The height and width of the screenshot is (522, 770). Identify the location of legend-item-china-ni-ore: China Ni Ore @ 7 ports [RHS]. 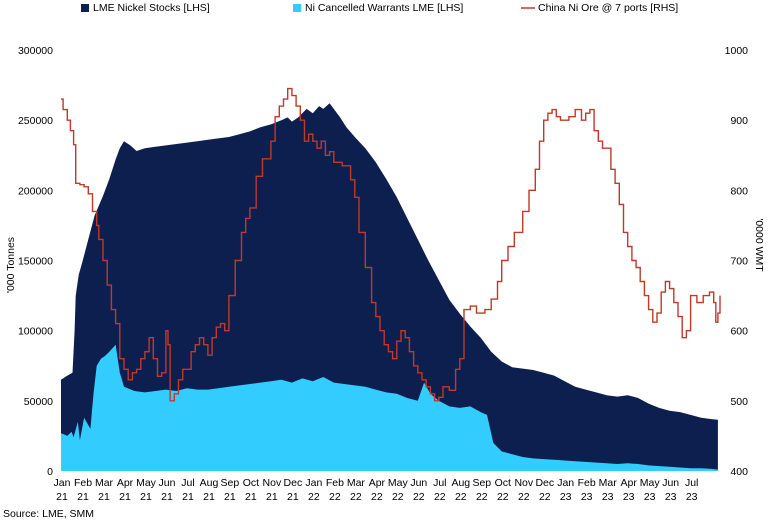
(599, 8).